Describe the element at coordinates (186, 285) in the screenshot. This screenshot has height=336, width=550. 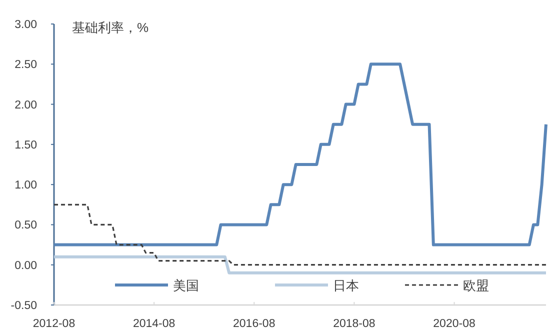
I see `legend-label: 美国` at that location.